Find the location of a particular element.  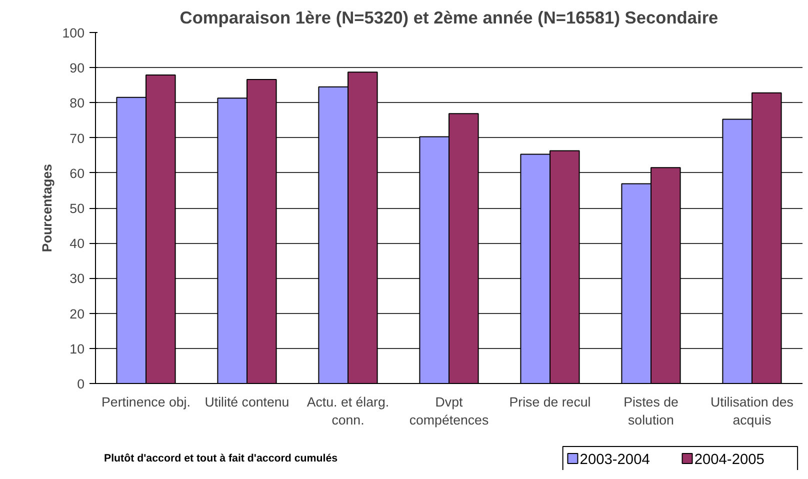

y-tick-label: 30 is located at coordinates (77, 278).